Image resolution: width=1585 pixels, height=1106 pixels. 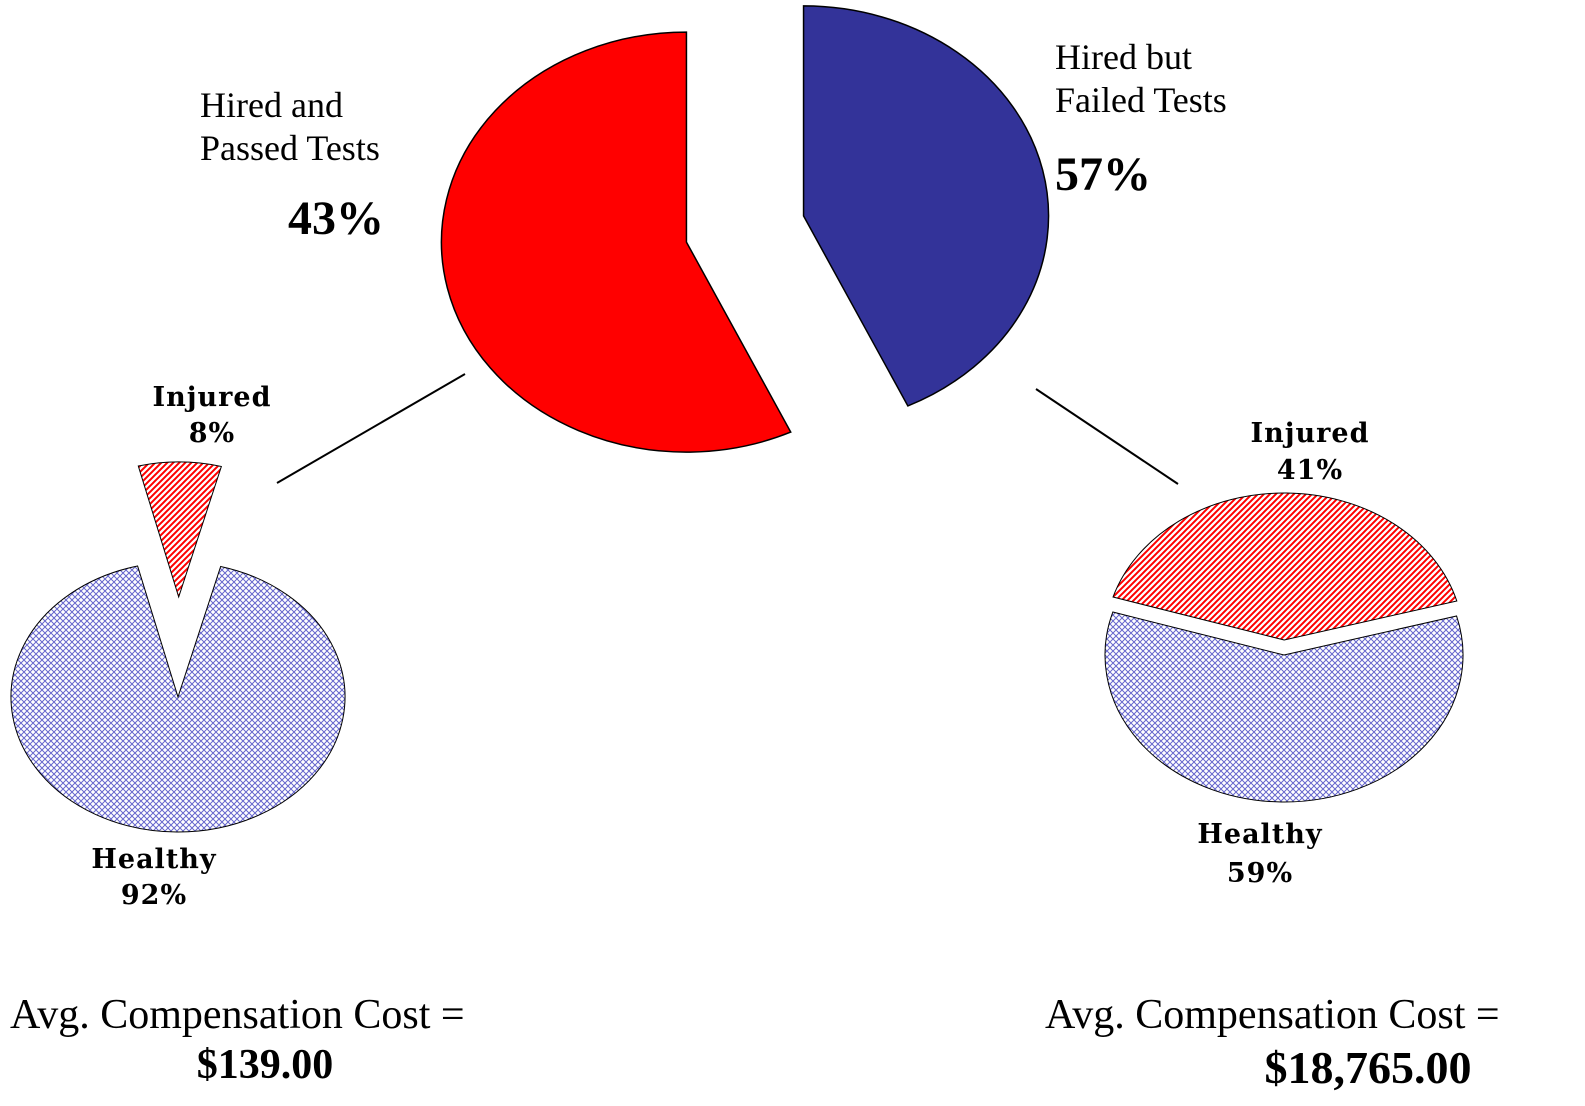 What do you see at coordinates (1141, 79) in the screenshot?
I see `slice-label: Hired but Failed Tests` at bounding box center [1141, 79].